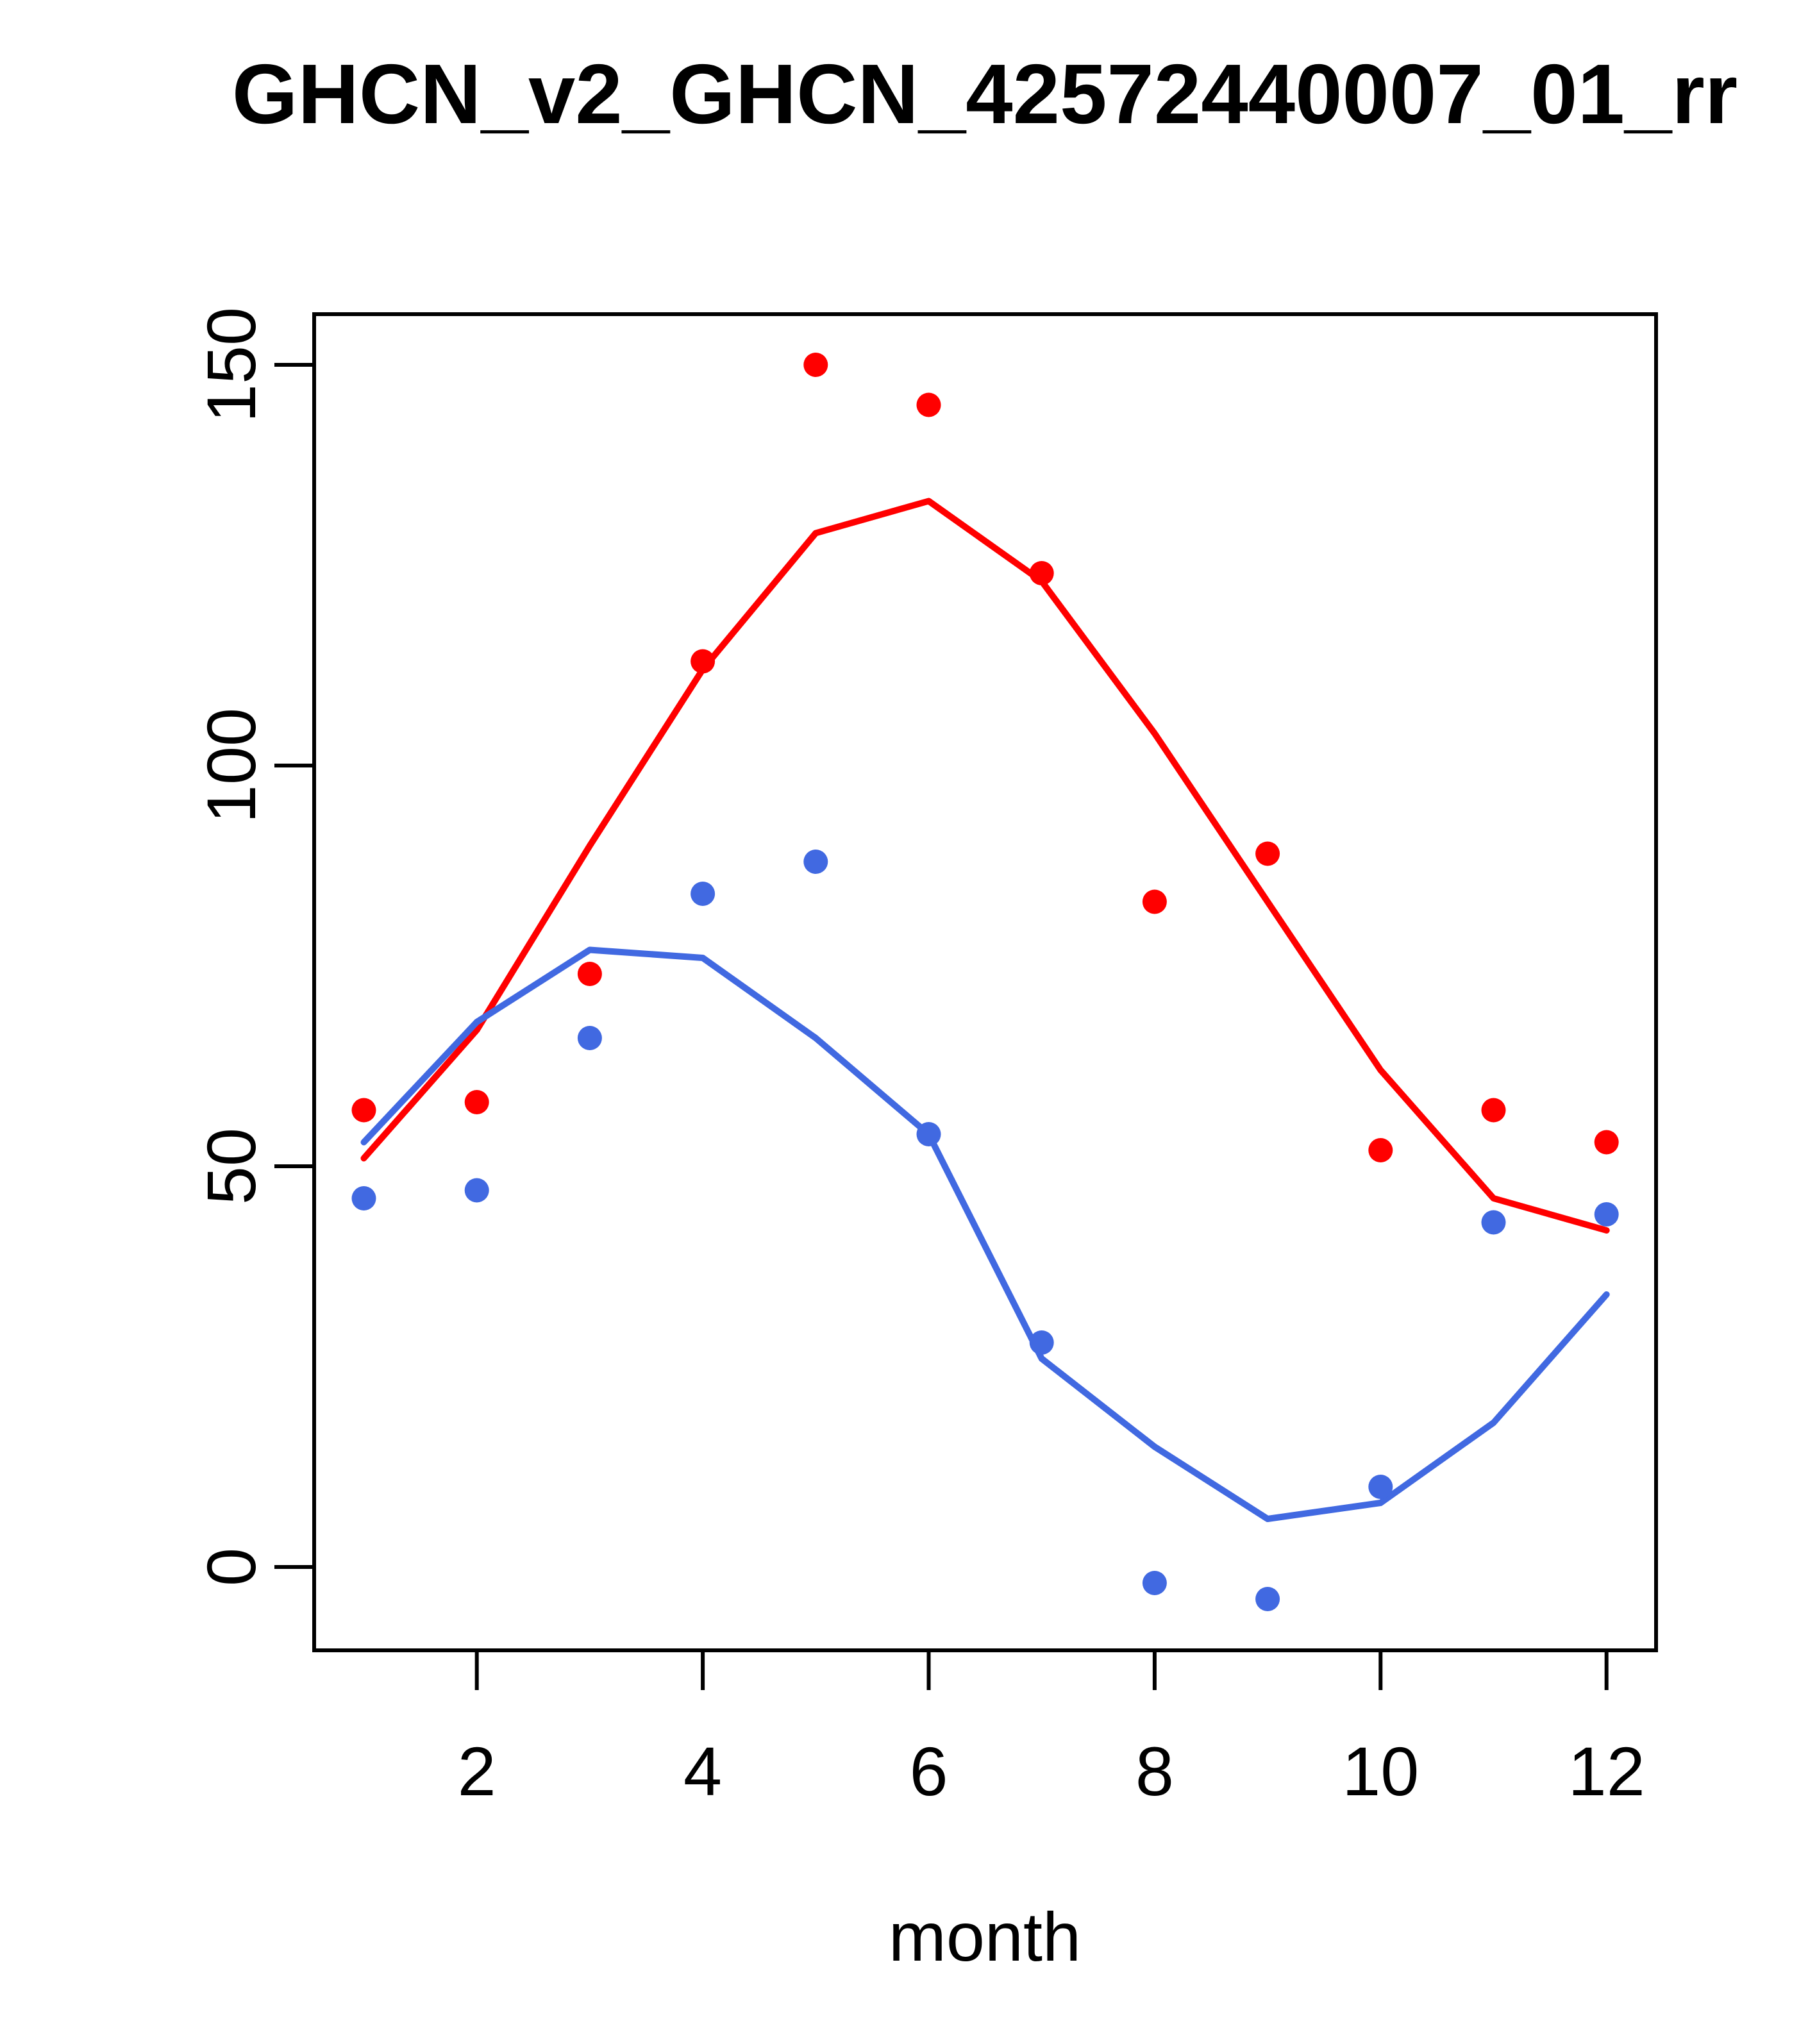  I want to click on x-tick-label: 2, so click(477, 1771).